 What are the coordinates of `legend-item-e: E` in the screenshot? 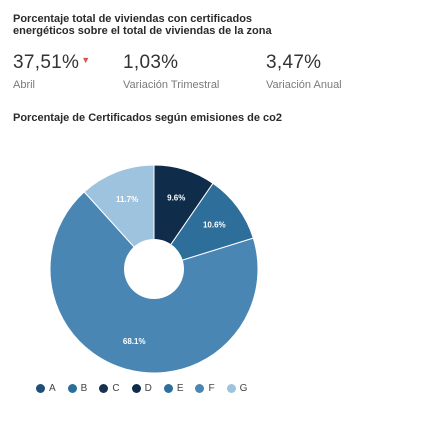 It's located at (173, 388).